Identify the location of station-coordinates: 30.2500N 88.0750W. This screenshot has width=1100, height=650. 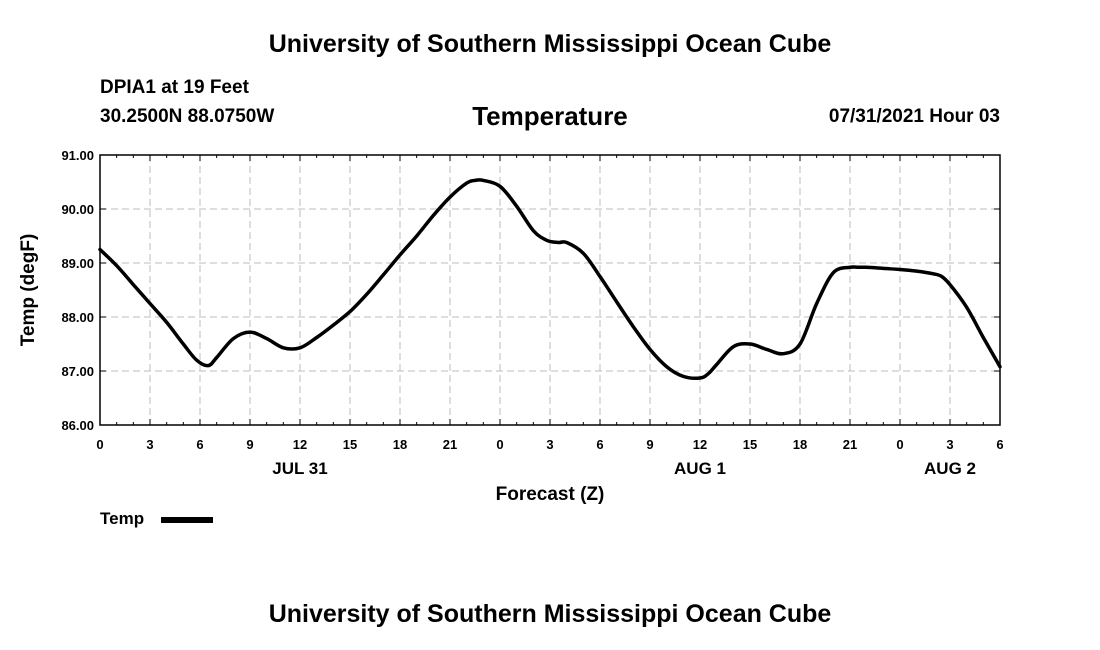
(187, 116).